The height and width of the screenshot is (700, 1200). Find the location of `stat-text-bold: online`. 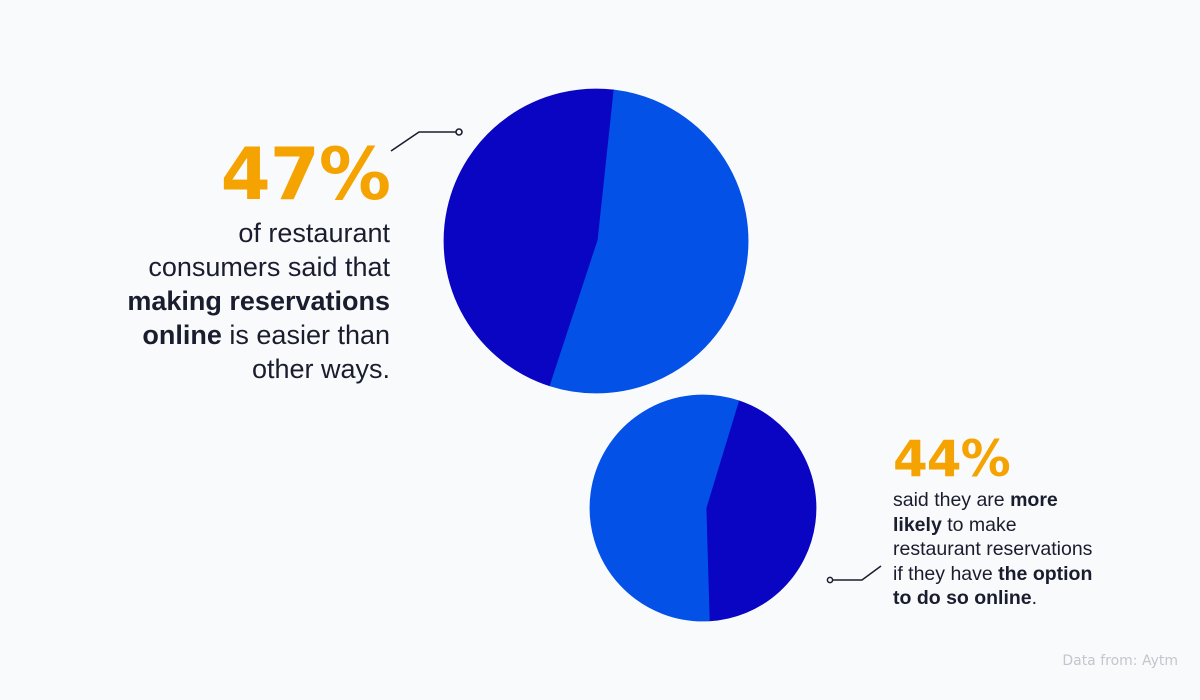

stat-text-bold: online is located at coordinates (182, 335).